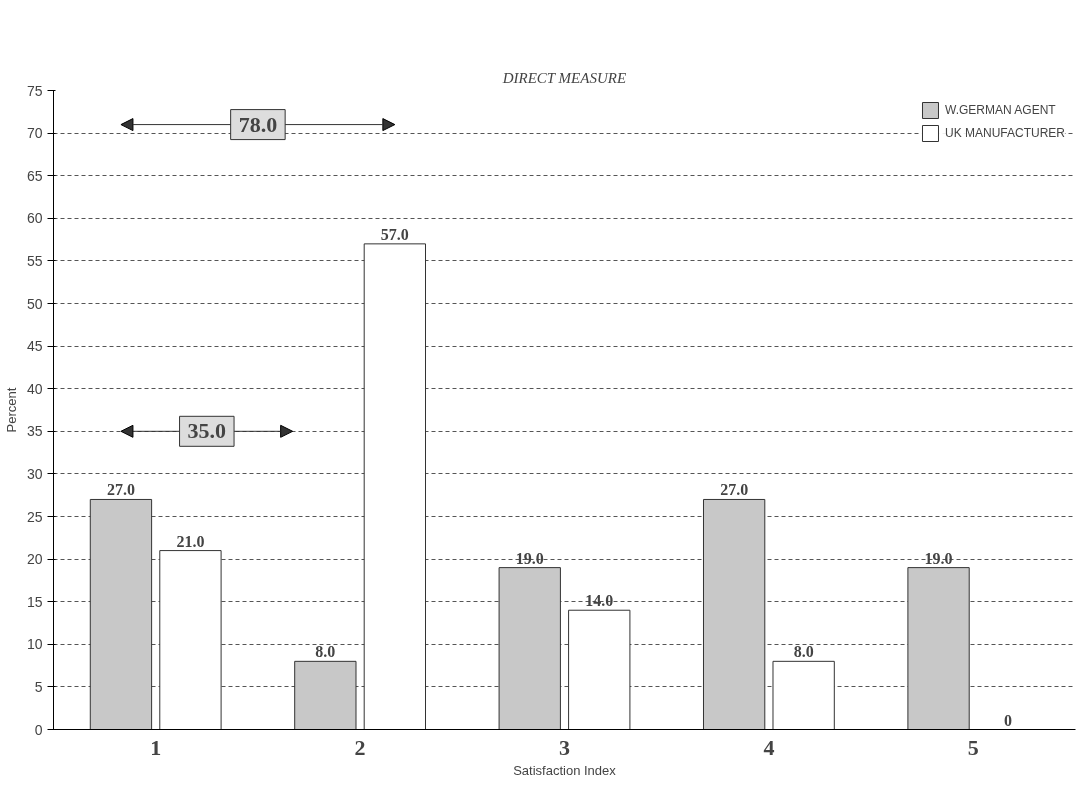 The height and width of the screenshot is (796, 1090). Describe the element at coordinates (34, 90) in the screenshot. I see `y-tick-label: 75` at that location.